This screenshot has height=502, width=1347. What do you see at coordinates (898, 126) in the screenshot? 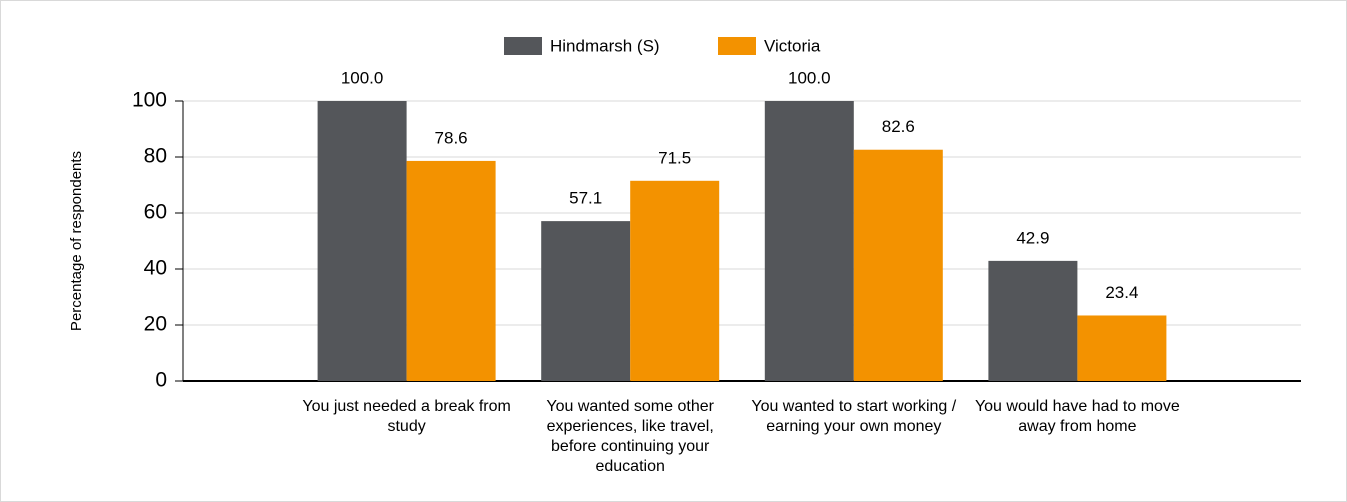
I see `value-label: 82.6` at bounding box center [898, 126].